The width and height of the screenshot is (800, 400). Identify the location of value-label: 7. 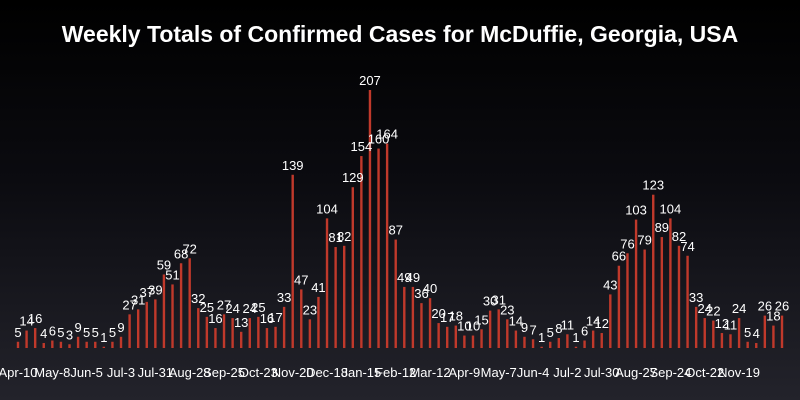
(532, 329).